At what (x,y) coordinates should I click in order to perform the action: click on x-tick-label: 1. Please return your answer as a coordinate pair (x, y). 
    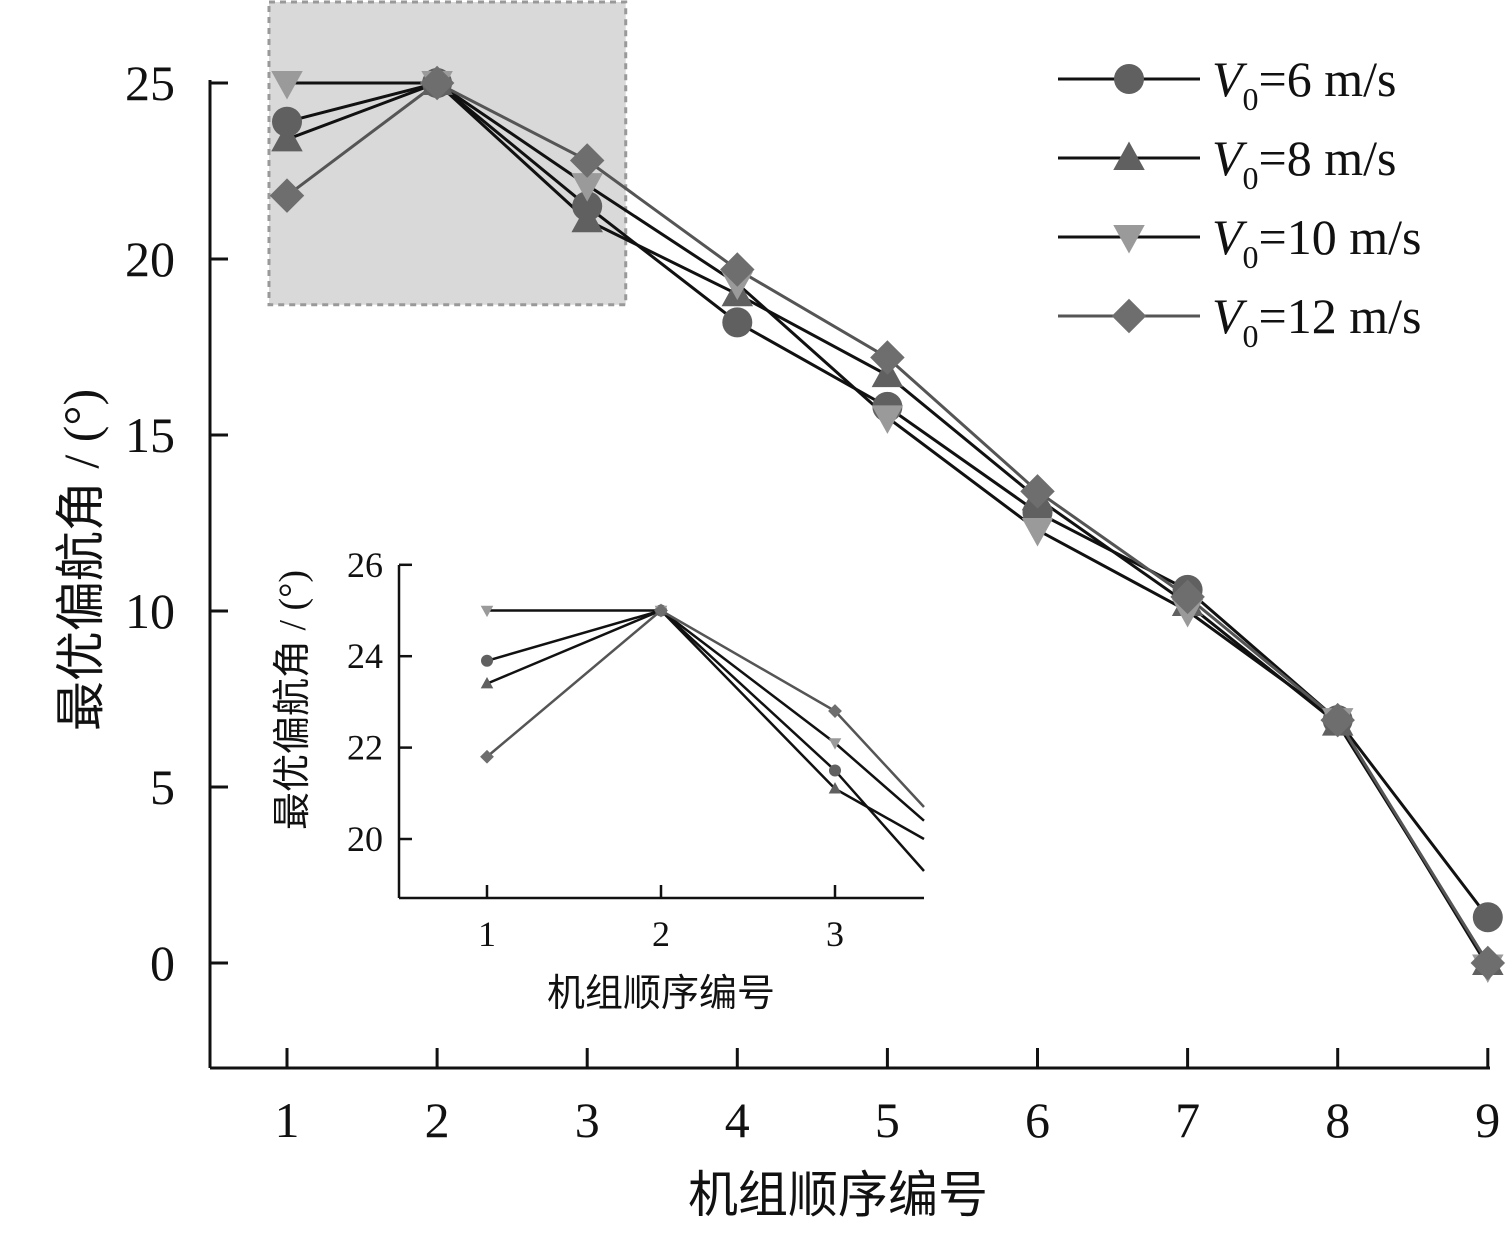
    Looking at the image, I should click on (287, 1120).